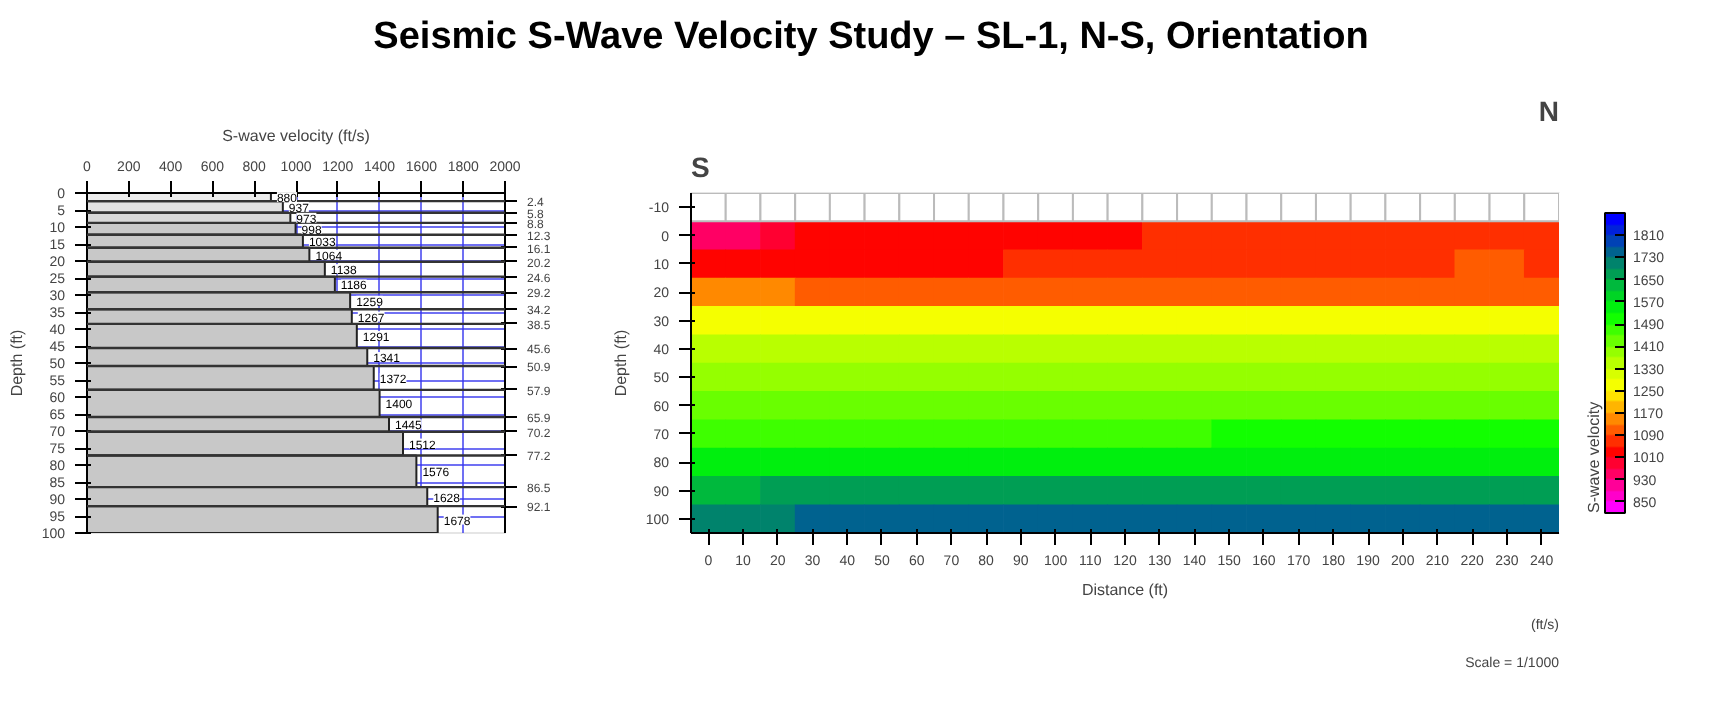 The image size is (1722, 714). What do you see at coordinates (1125, 590) in the screenshot?
I see `x-axis-title: Distance (ft)` at bounding box center [1125, 590].